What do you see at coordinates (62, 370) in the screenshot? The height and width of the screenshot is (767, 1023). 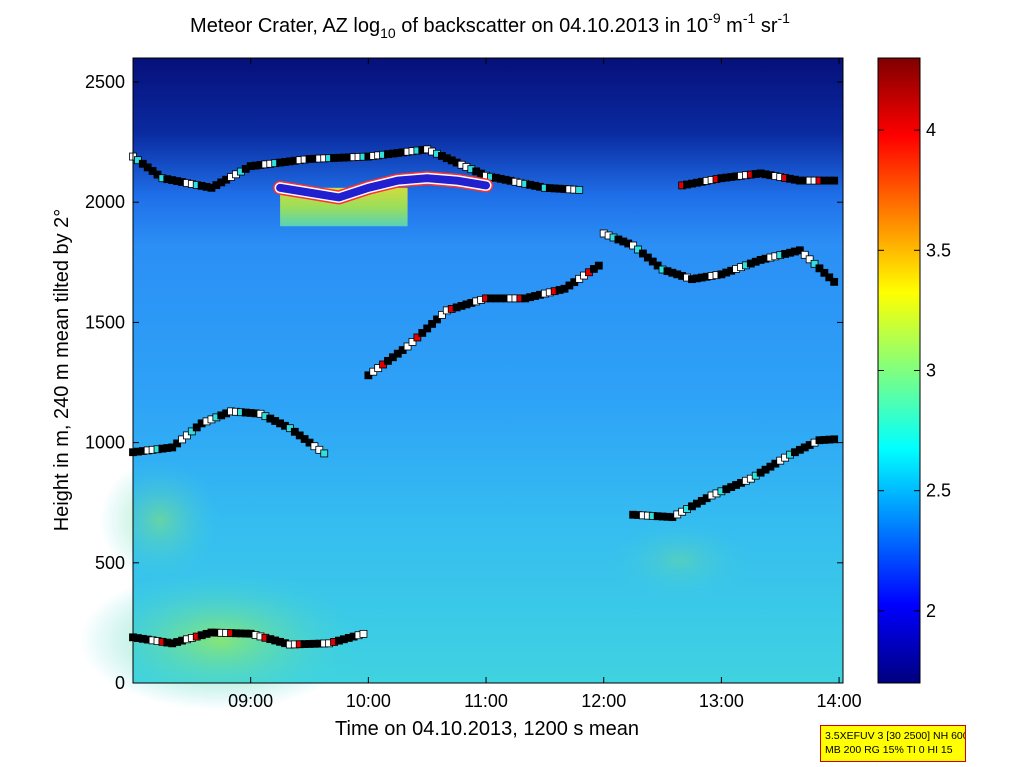 I see `y-axis-label: Height in m, 240 m mean tilted by 2°` at bounding box center [62, 370].